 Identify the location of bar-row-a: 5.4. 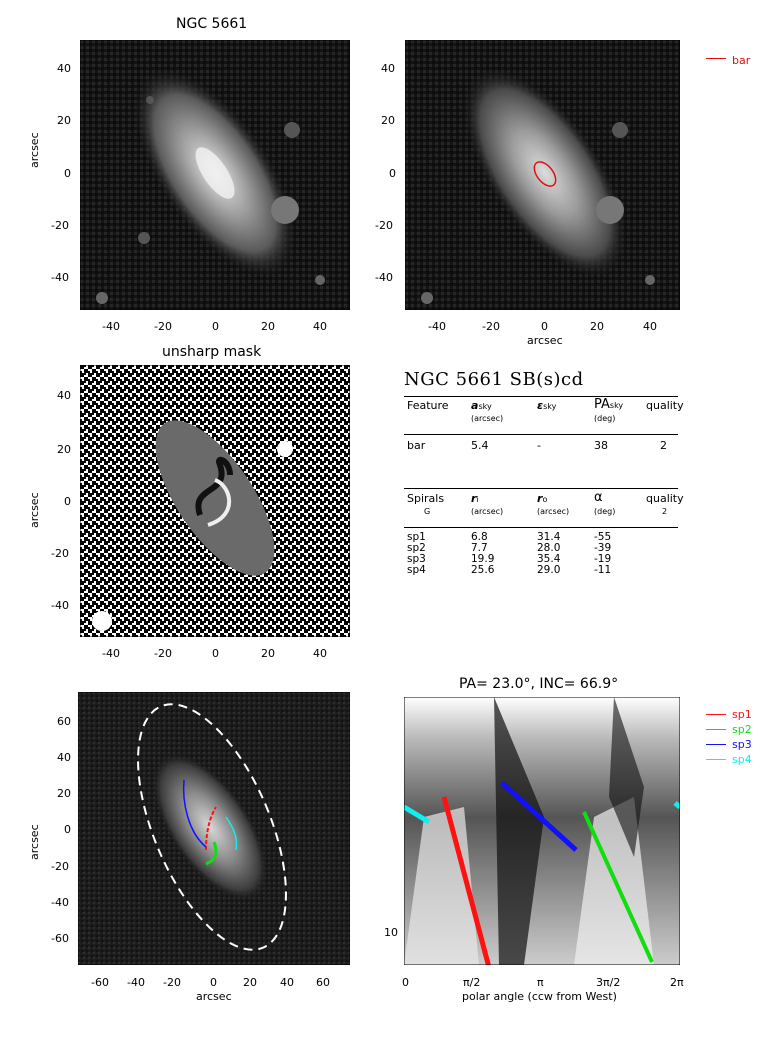
(480, 445).